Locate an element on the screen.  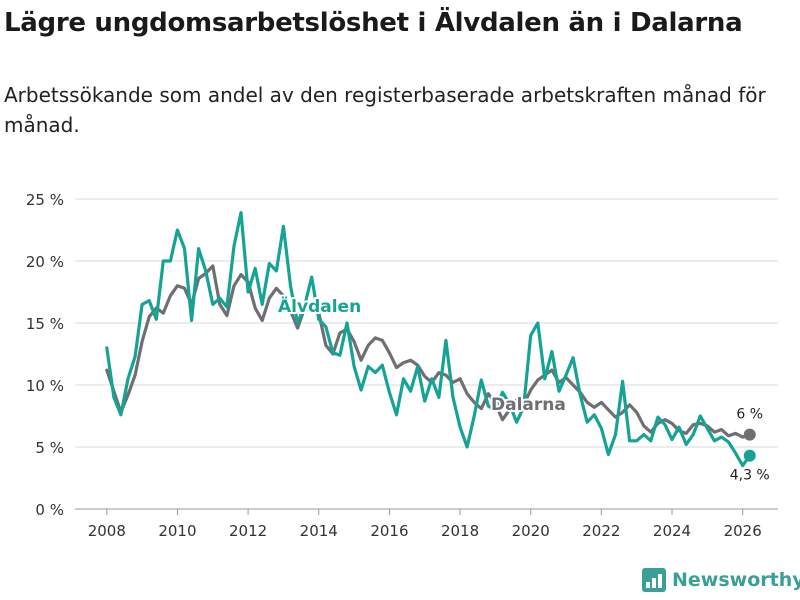
end-label-alvdalen: 4,3 % is located at coordinates (750, 476).